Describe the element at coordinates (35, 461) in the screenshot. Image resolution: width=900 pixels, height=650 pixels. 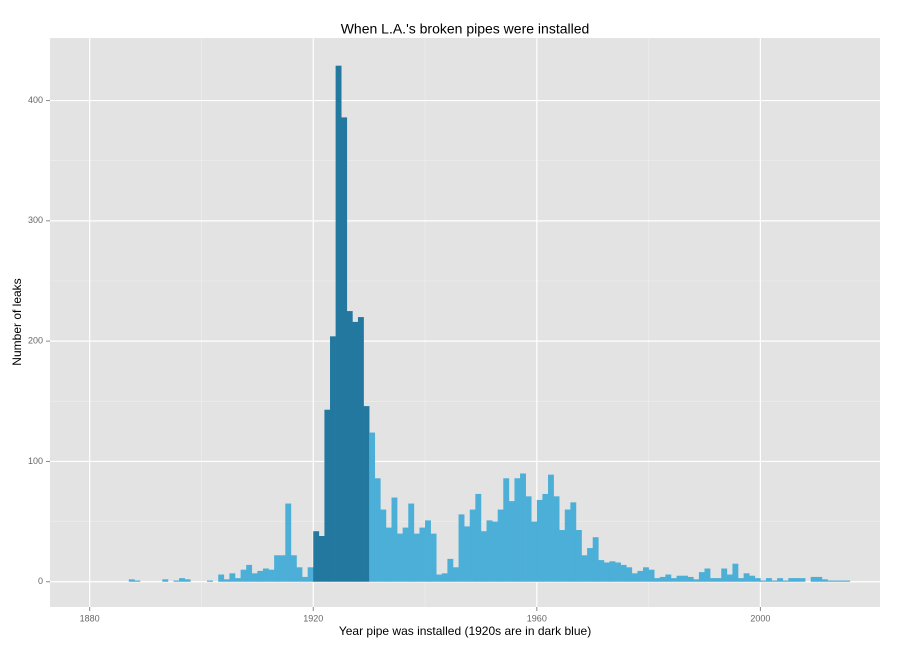
I see `y-tick-label: 100` at that location.